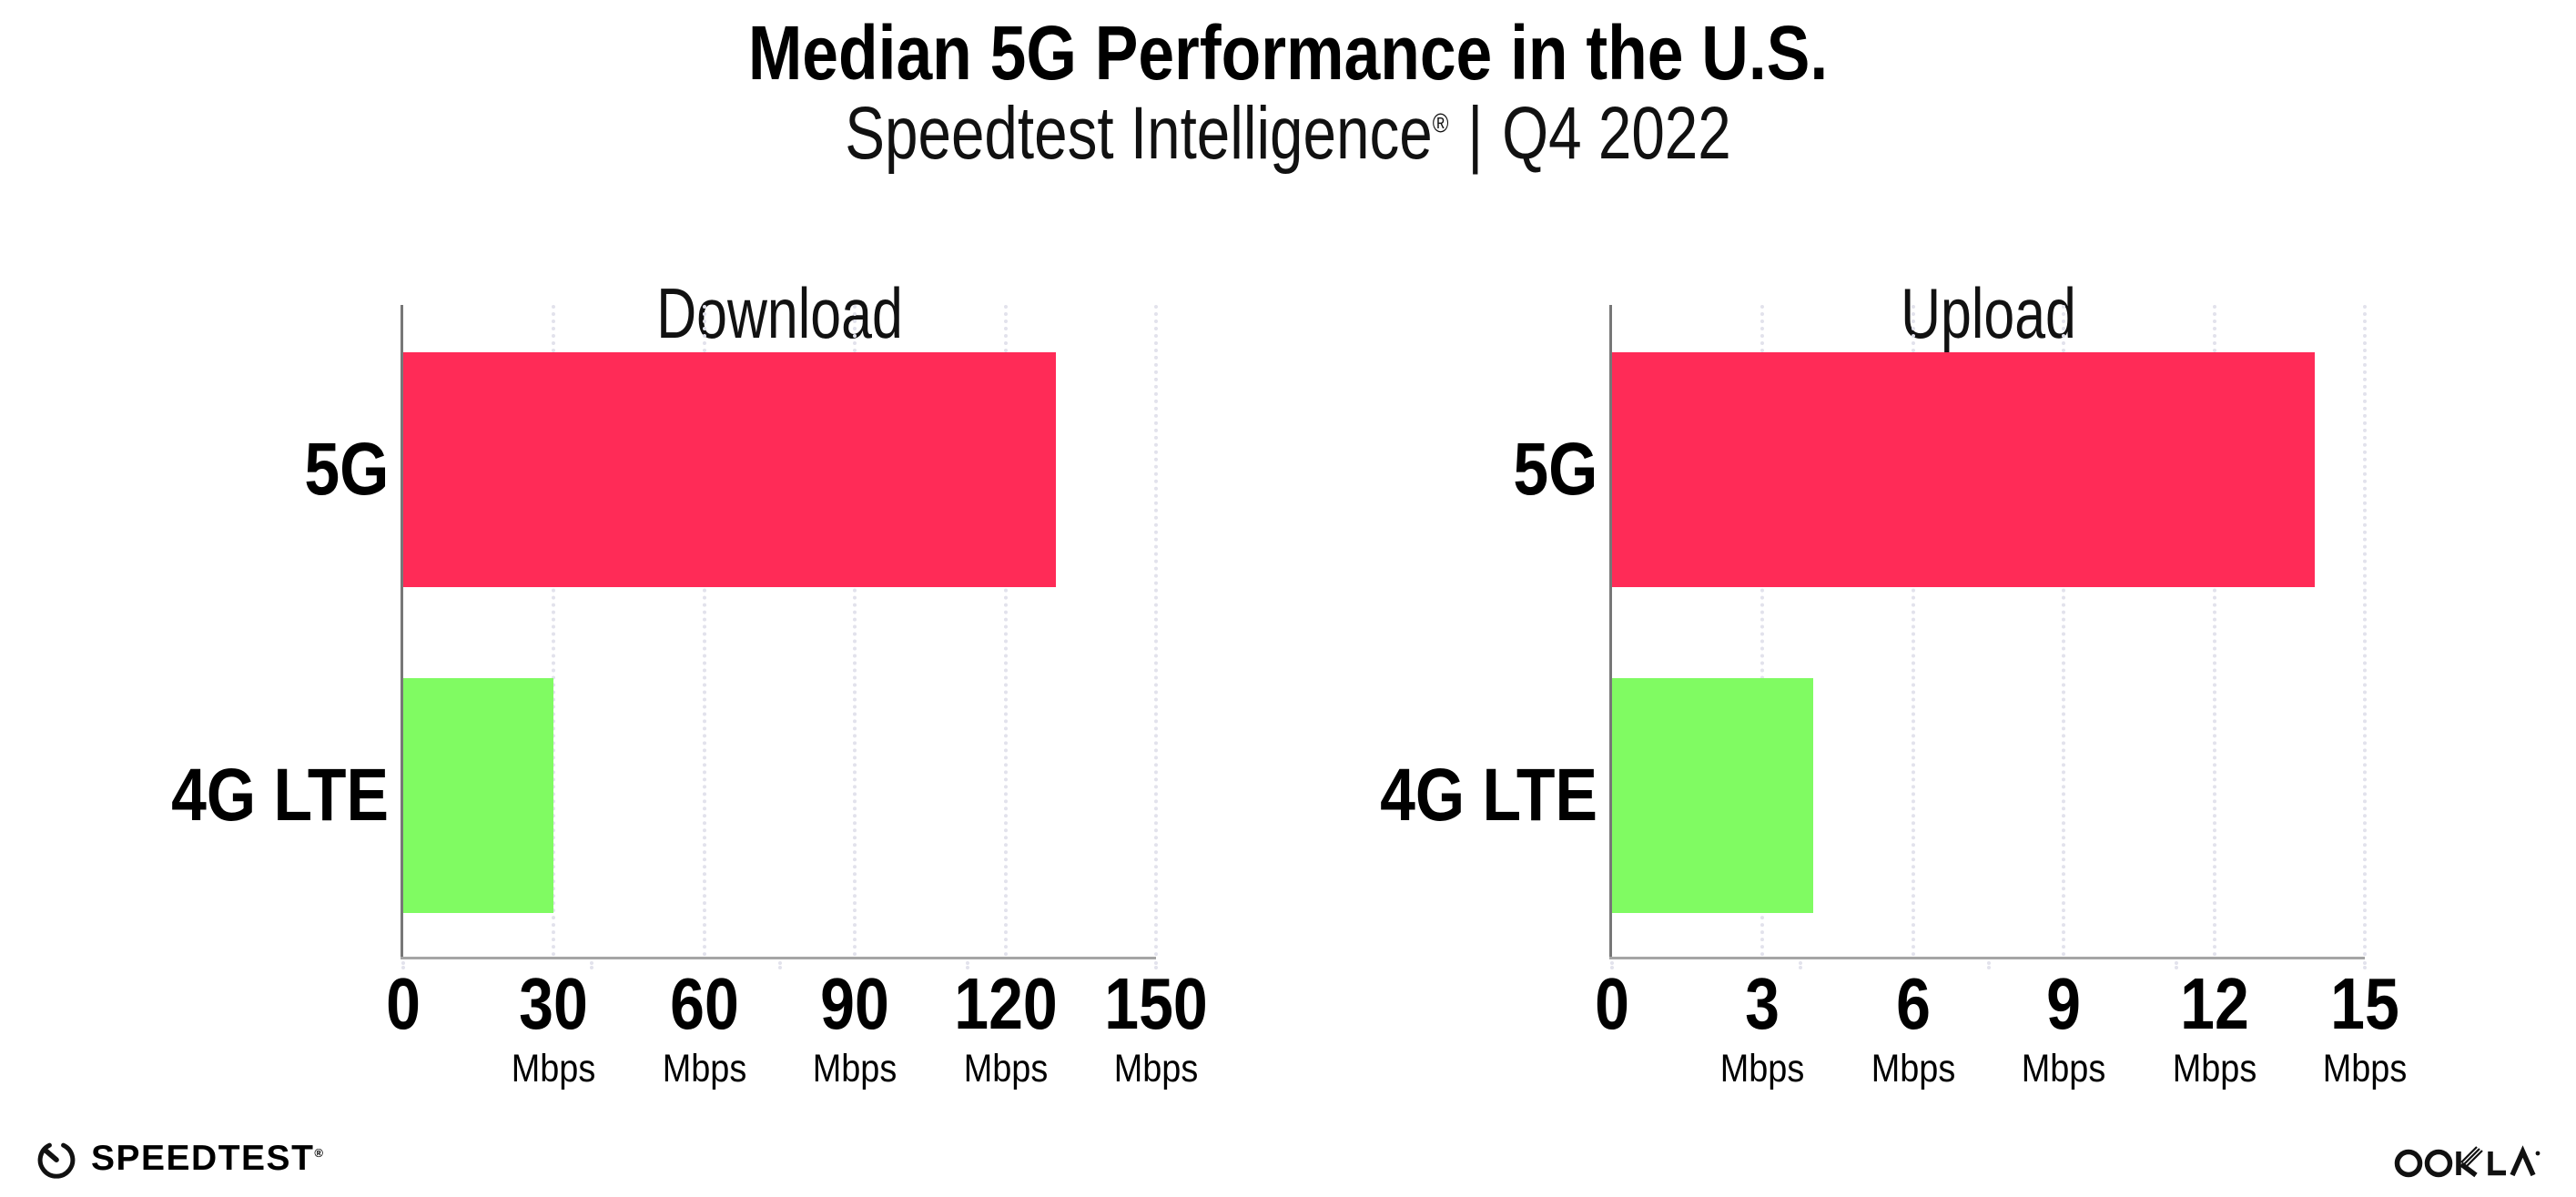  Describe the element at coordinates (2214, 1004) in the screenshot. I see `x-tick-value: 12` at that location.